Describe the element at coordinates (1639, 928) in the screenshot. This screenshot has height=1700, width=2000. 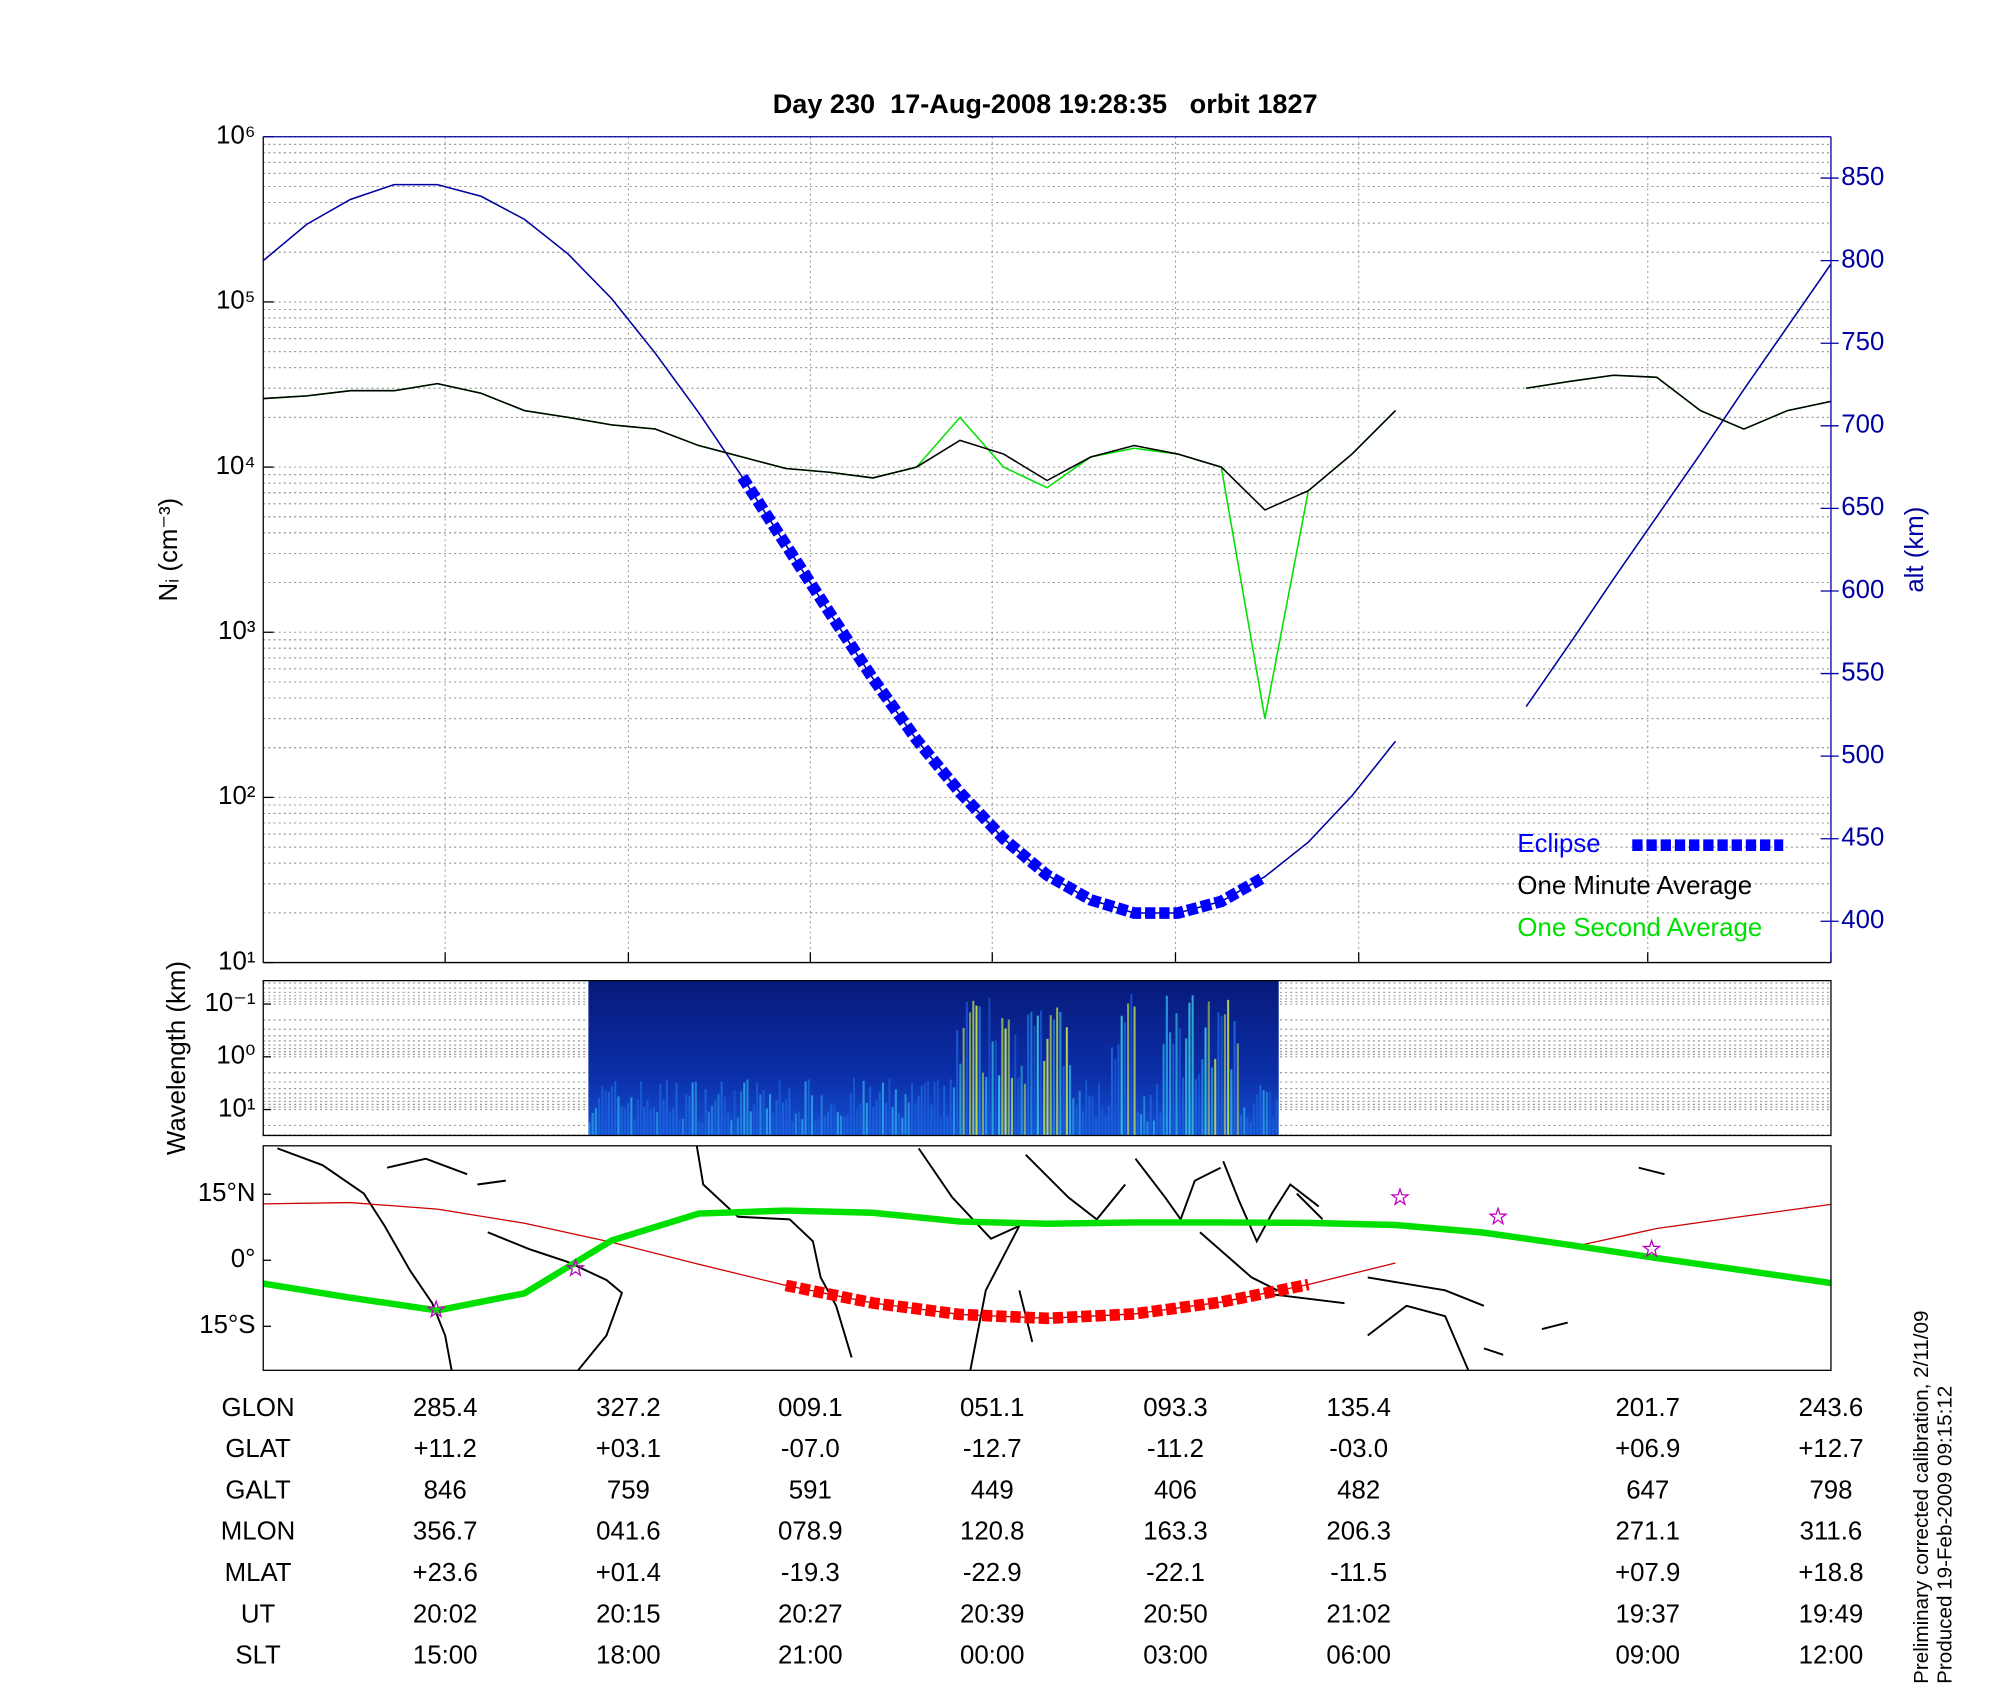
I see `legend-label: One Second Average` at that location.